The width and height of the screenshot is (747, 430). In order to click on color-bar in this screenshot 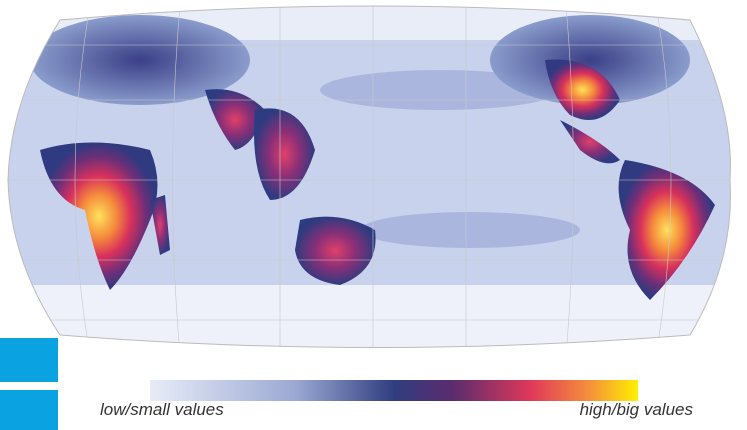, I will do `click(394, 390)`.